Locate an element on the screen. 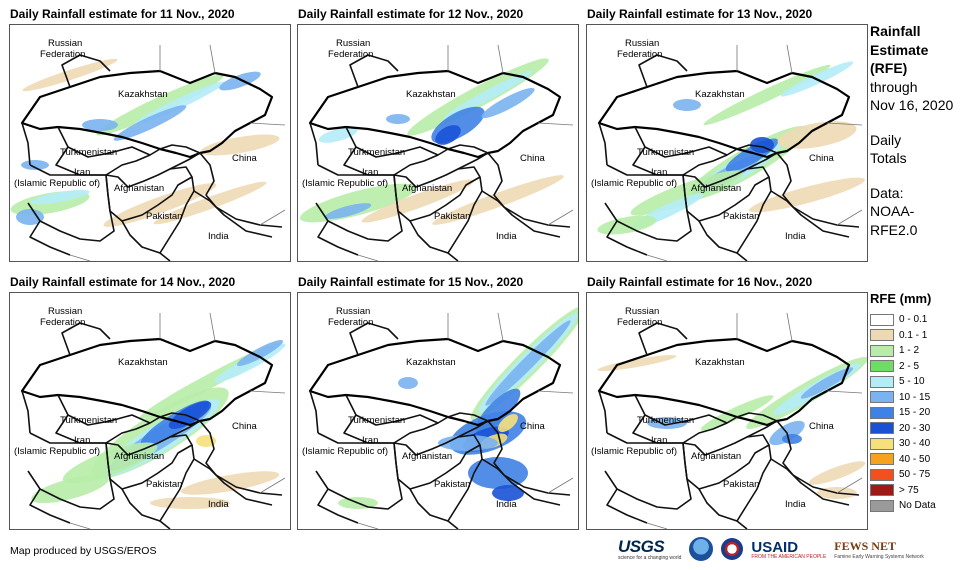 The image size is (965, 570). map-label-india: India is located at coordinates (506, 236).